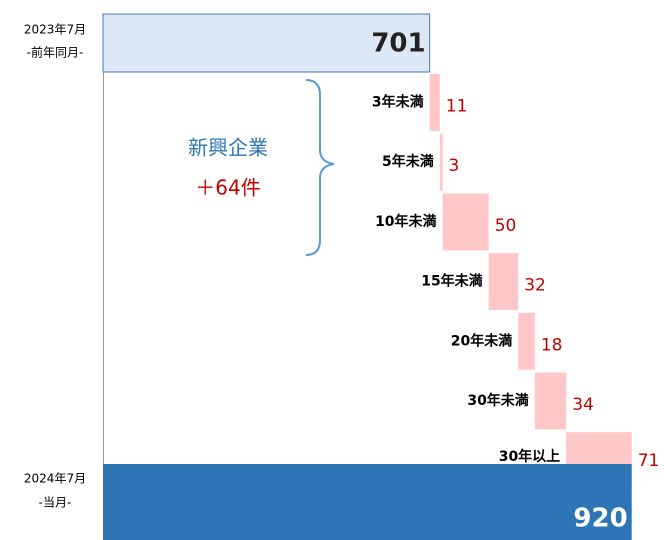  I want to click on category-label: 3年未満, so click(398, 102).